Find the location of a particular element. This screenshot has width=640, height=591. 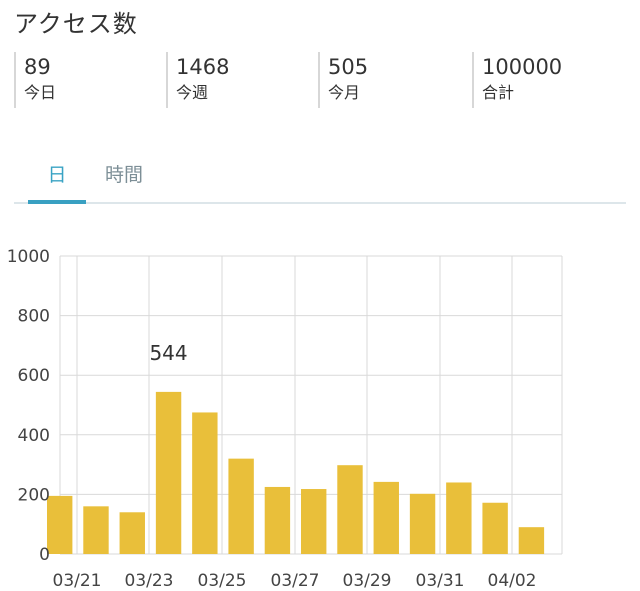

stat-today: 89 今日 is located at coordinates (84, 80).